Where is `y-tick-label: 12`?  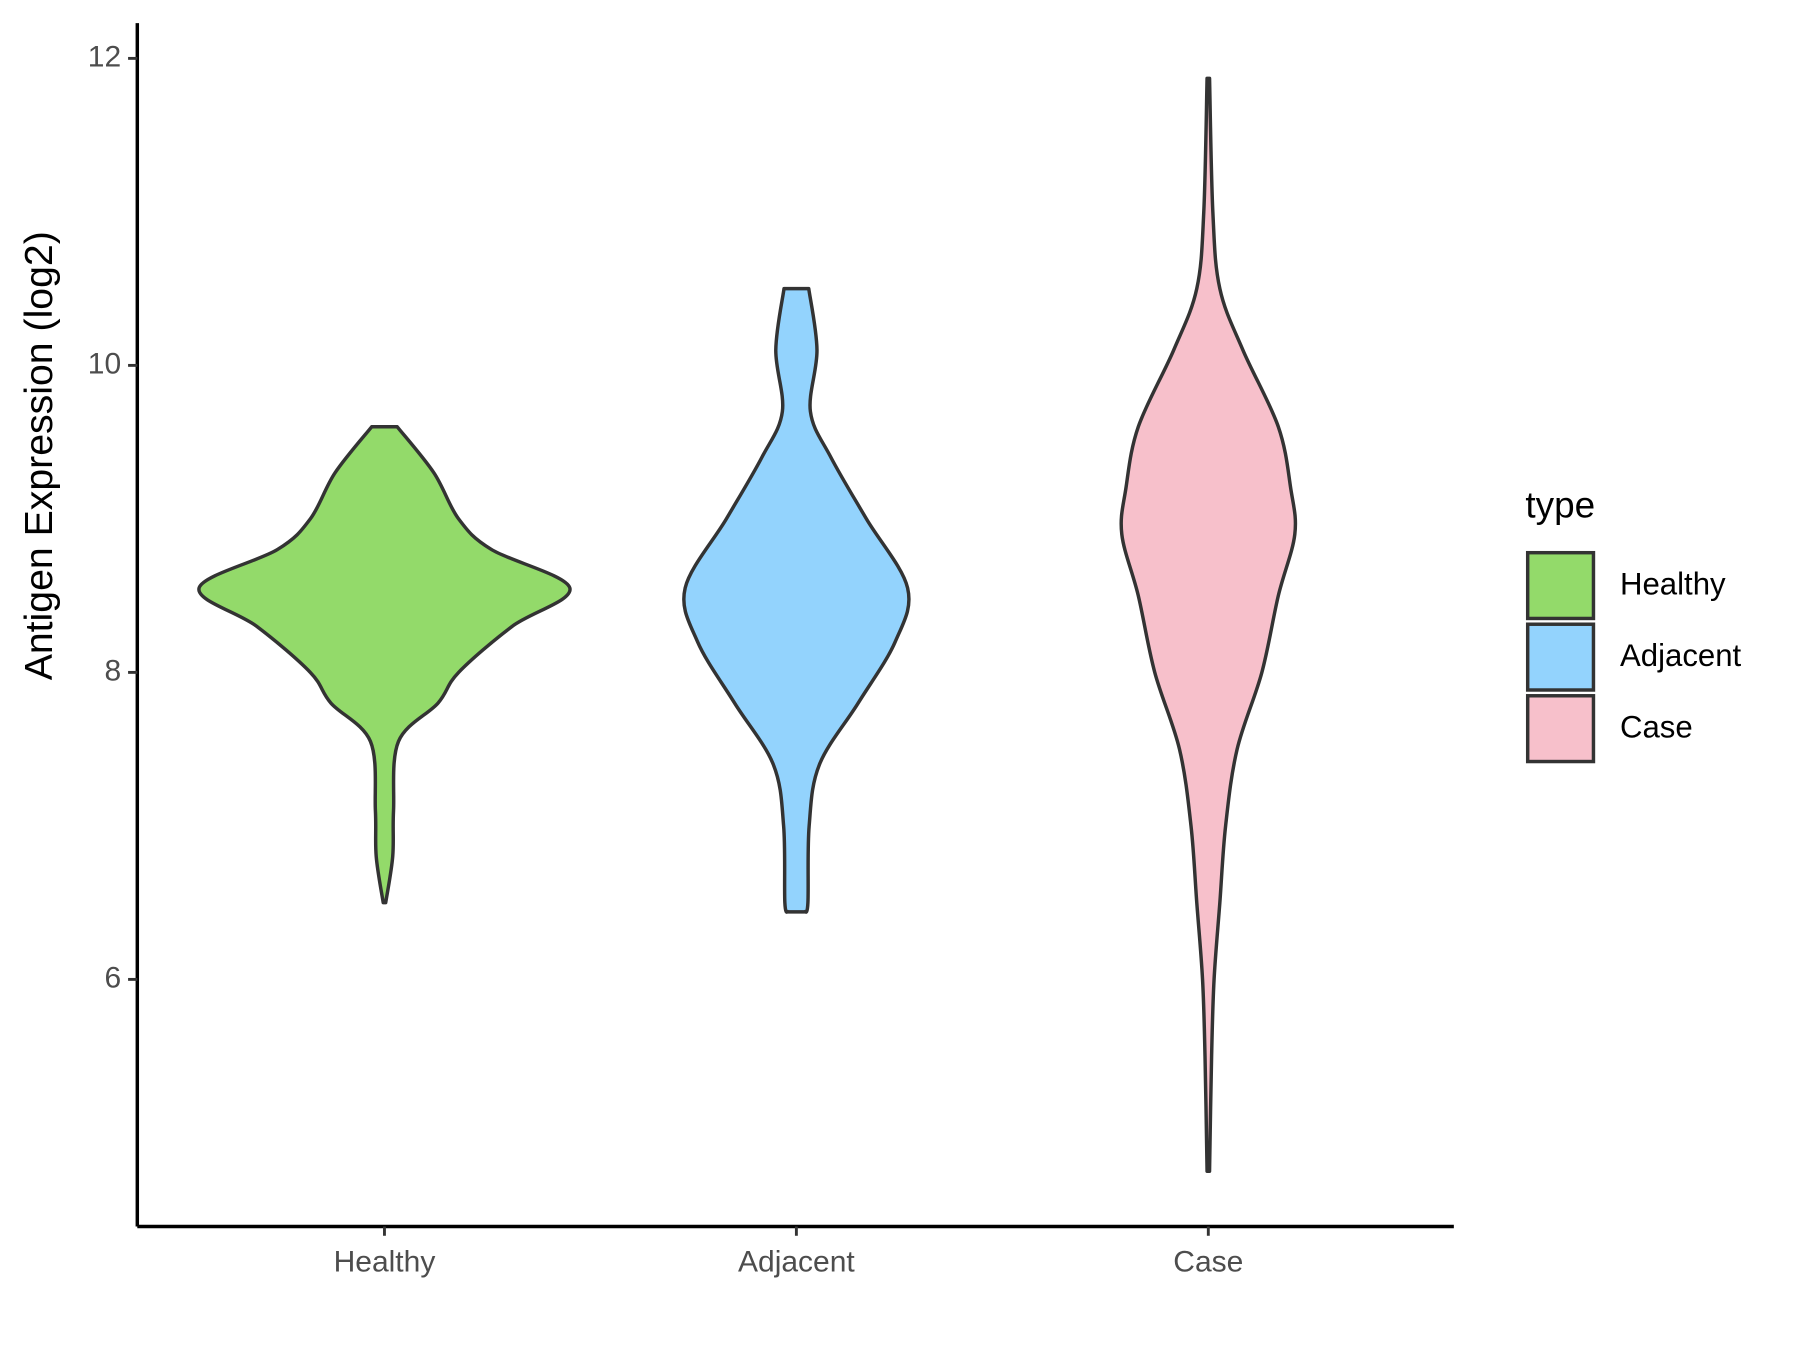 y-tick-label: 12 is located at coordinates (104, 56).